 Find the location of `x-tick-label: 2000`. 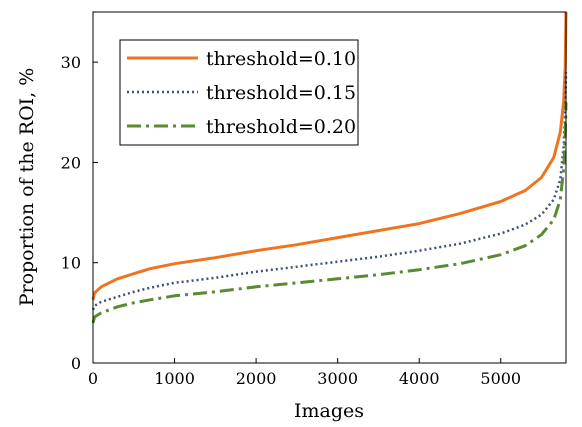

x-tick-label: 2000 is located at coordinates (256, 378).